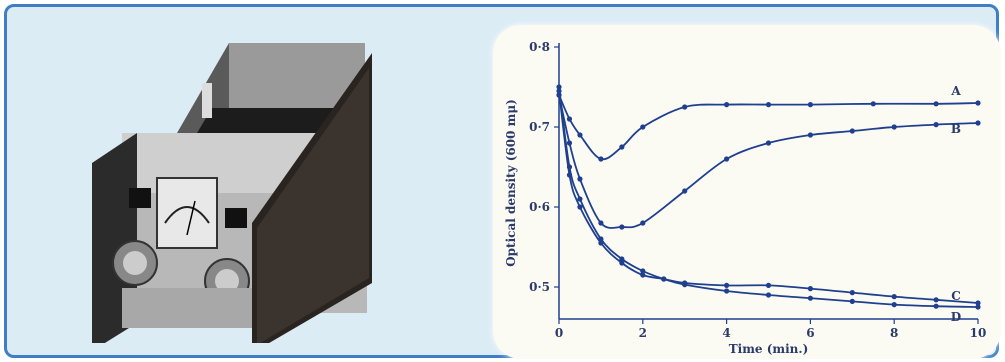 Image resolution: width=1005 pixels, height=362 pixels. I want to click on x-tick-label: 8, so click(894, 333).